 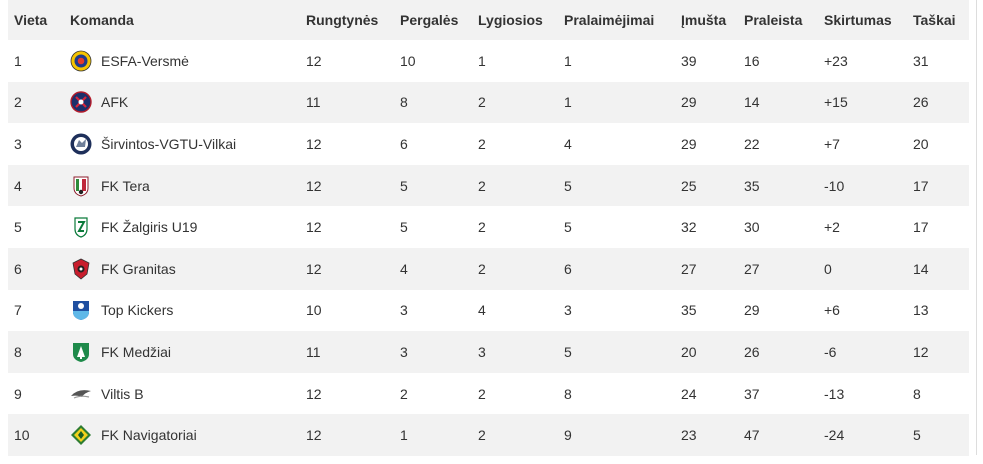 What do you see at coordinates (145, 60) in the screenshot?
I see `team-name-link: ESFA-Versmė` at bounding box center [145, 60].